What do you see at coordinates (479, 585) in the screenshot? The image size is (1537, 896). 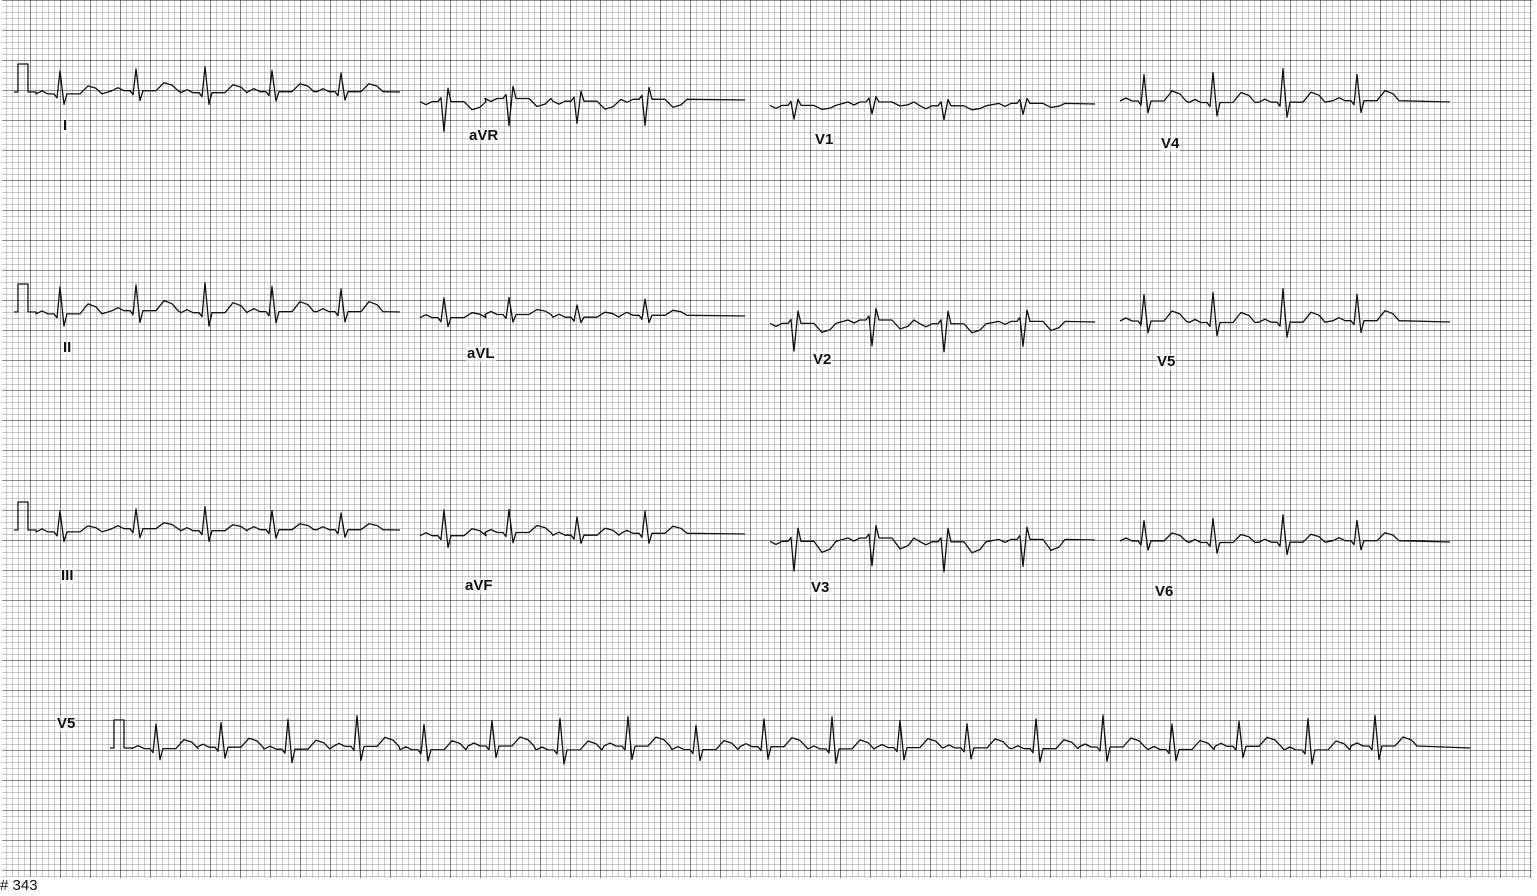 I see `lead-label-avf: aVF` at bounding box center [479, 585].